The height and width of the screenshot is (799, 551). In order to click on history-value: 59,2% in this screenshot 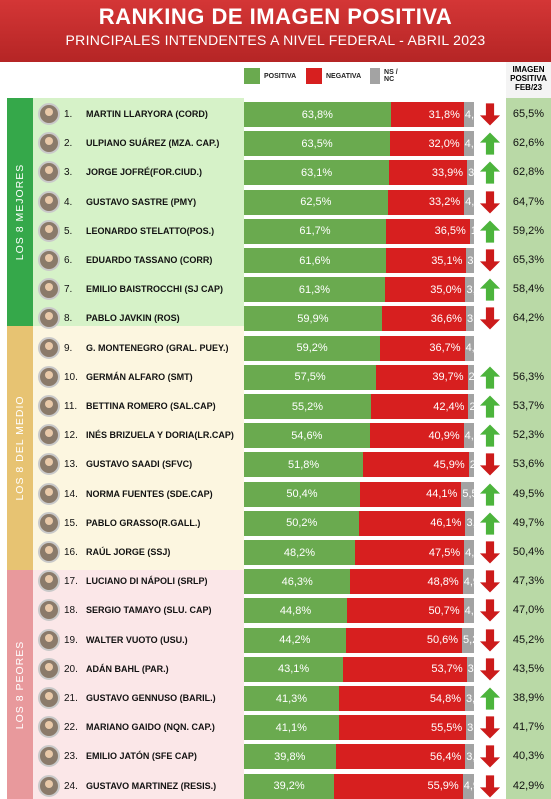, I will do `click(528, 230)`.